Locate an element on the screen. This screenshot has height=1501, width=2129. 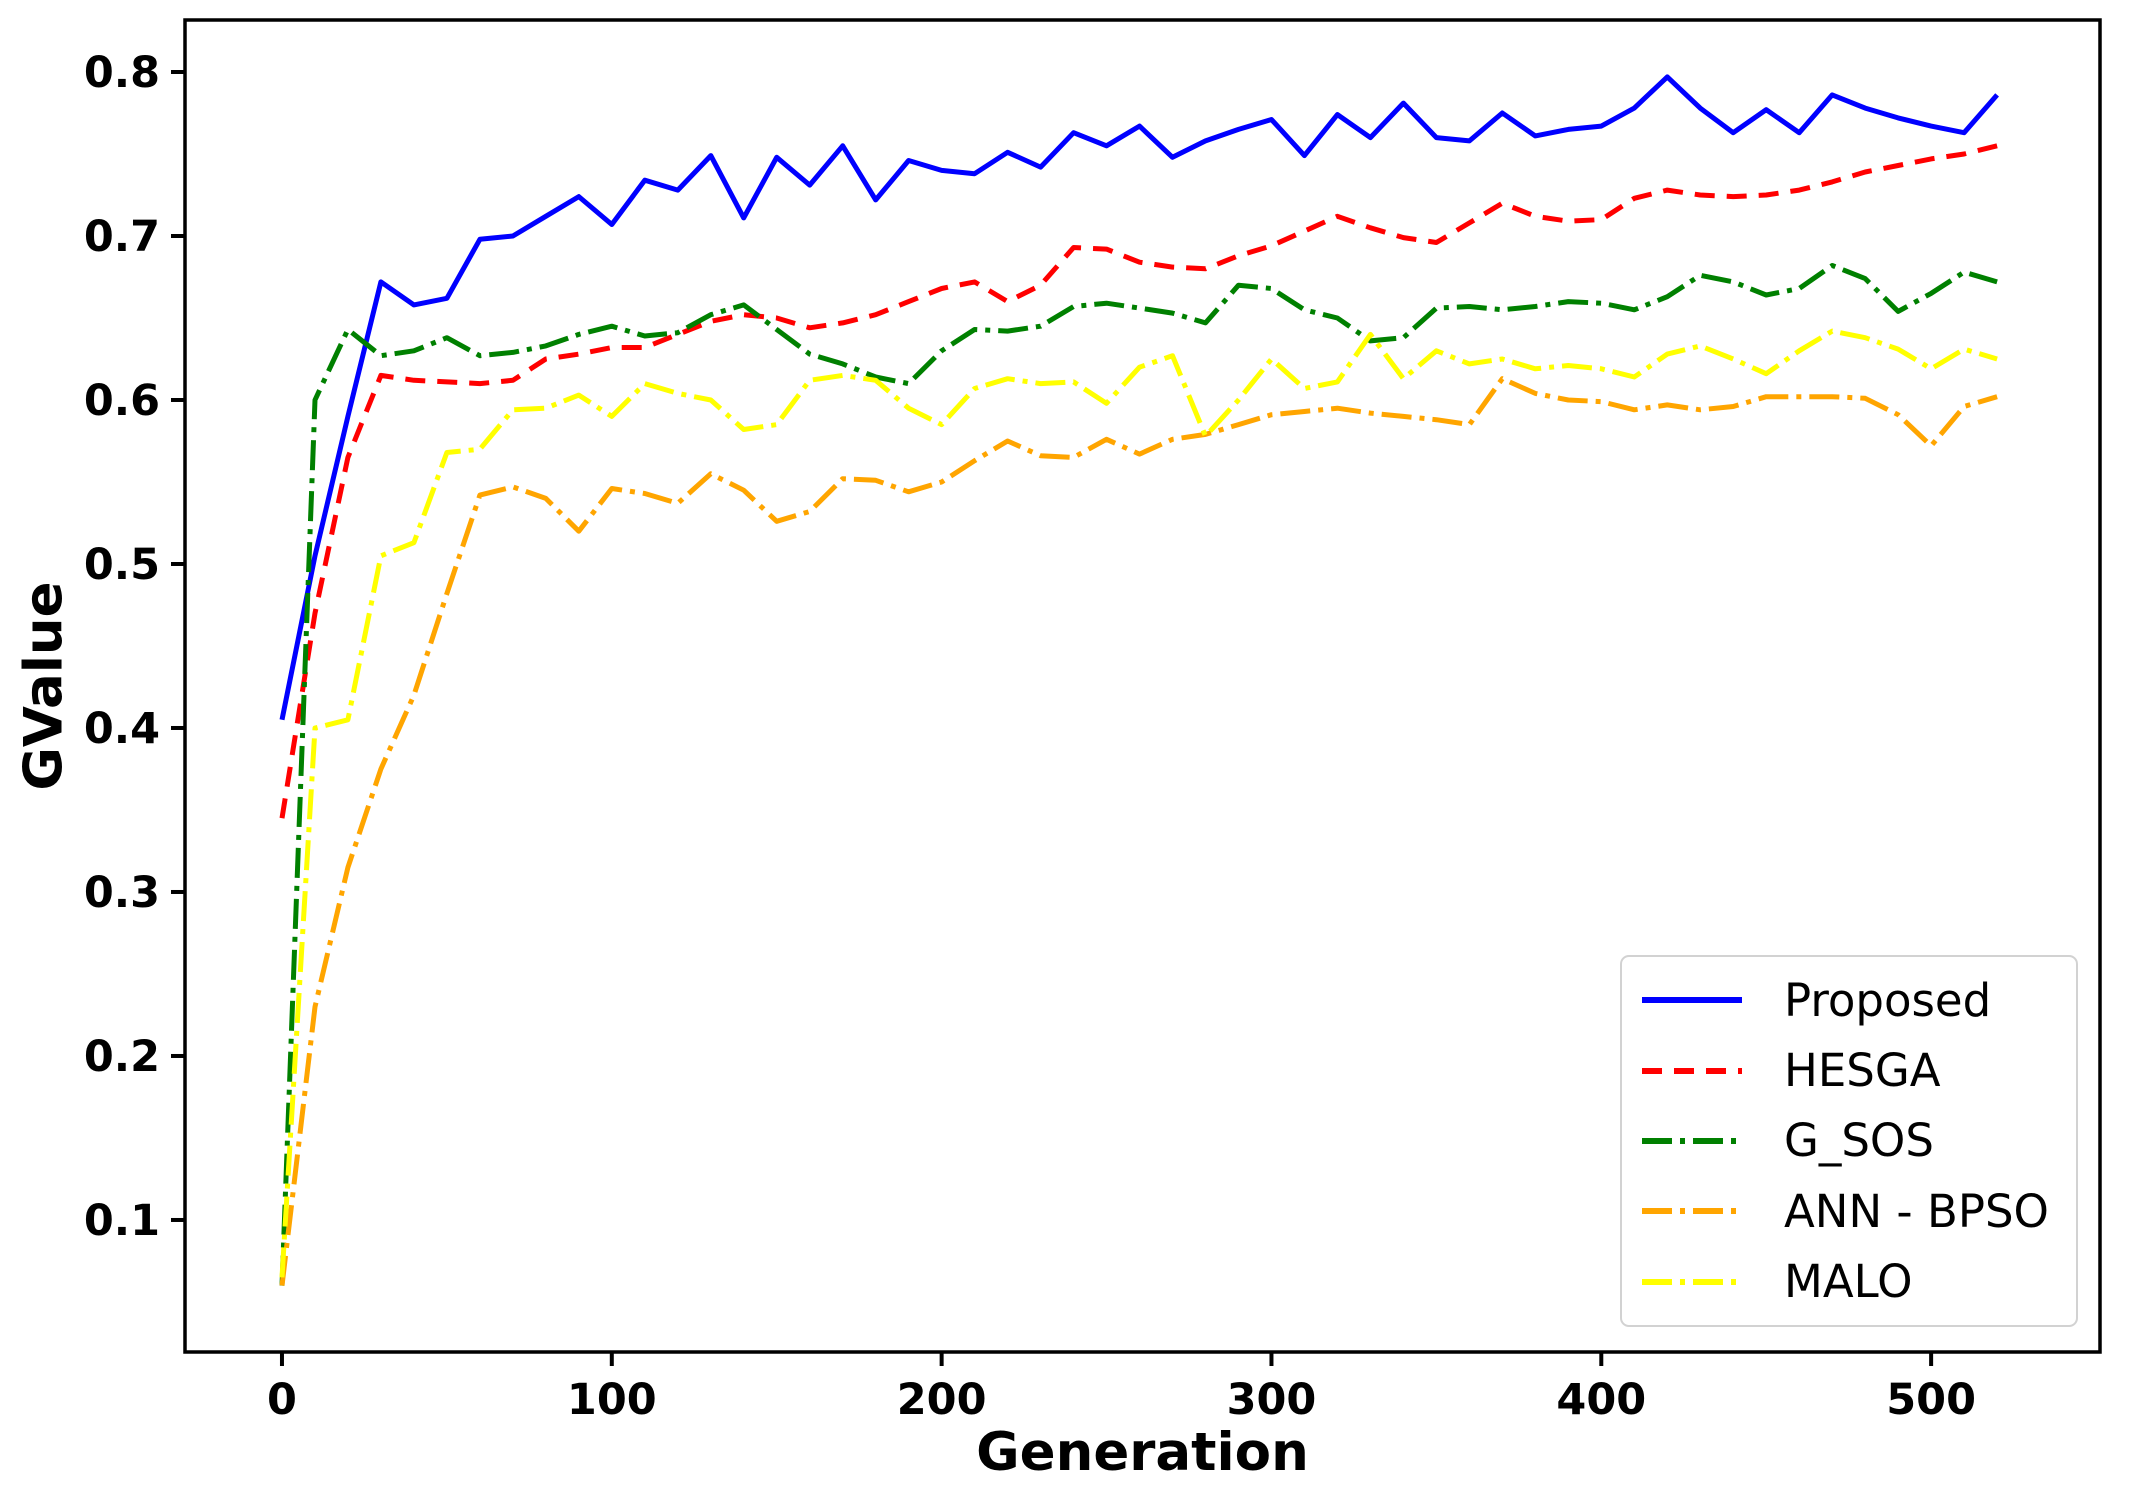
legend-line-sample-hesga is located at coordinates (1692, 1070).